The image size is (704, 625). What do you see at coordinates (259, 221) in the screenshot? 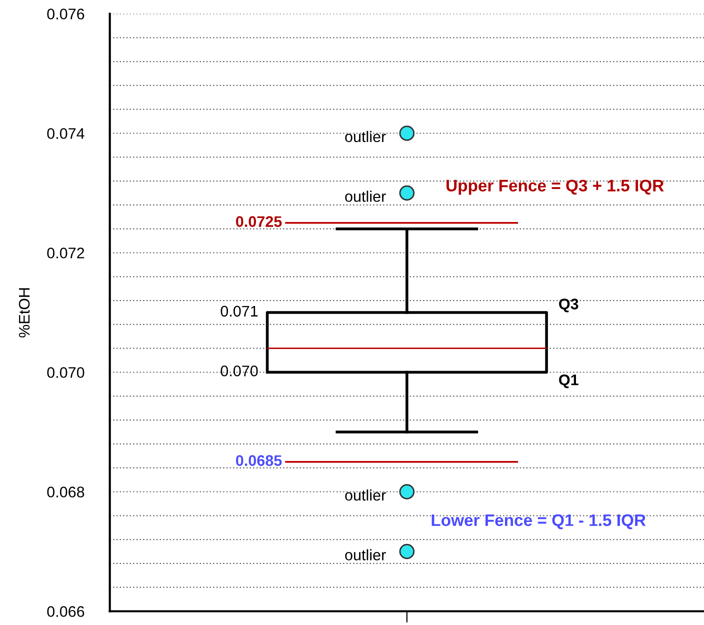
I see `ref-line-label: 0.0725` at bounding box center [259, 221].